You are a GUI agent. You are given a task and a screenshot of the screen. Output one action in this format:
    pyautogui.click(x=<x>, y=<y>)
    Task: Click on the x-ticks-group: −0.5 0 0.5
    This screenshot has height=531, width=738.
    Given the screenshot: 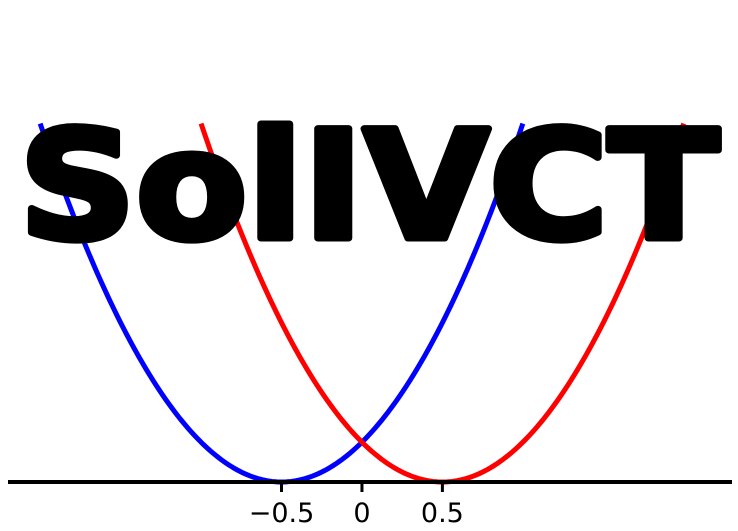 What is the action you would take?
    pyautogui.click(x=356, y=505)
    